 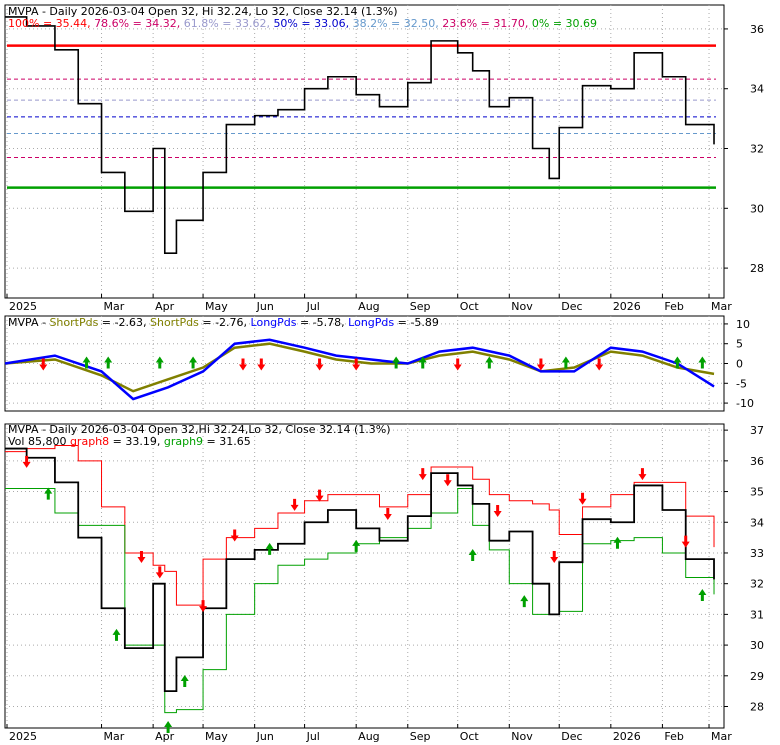 I want to click on fib-legend-item: 0% = 30.69, so click(x=564, y=23).